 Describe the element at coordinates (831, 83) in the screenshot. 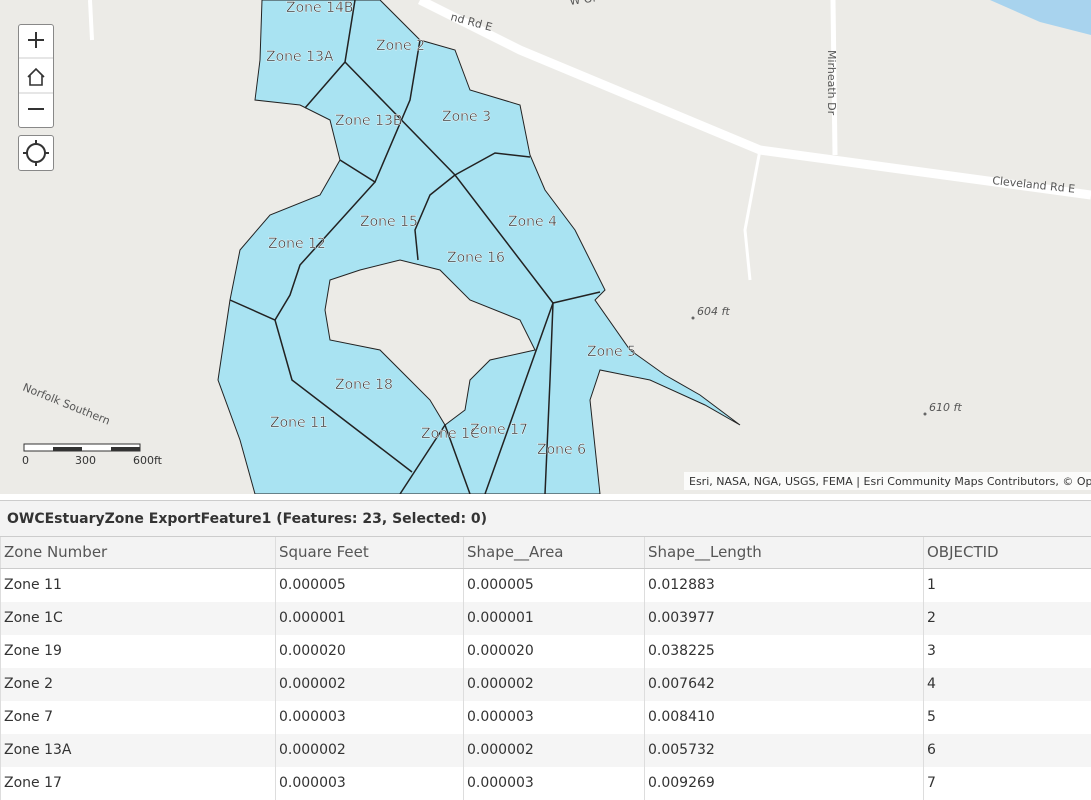

I see `road-label: Mirheath Dr` at that location.